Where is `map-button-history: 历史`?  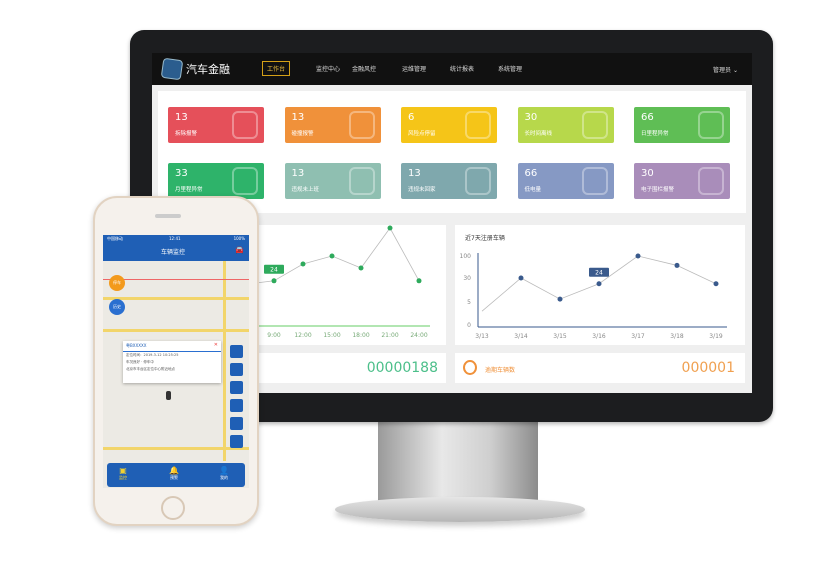
map-button-history: 历史 is located at coordinates (117, 307).